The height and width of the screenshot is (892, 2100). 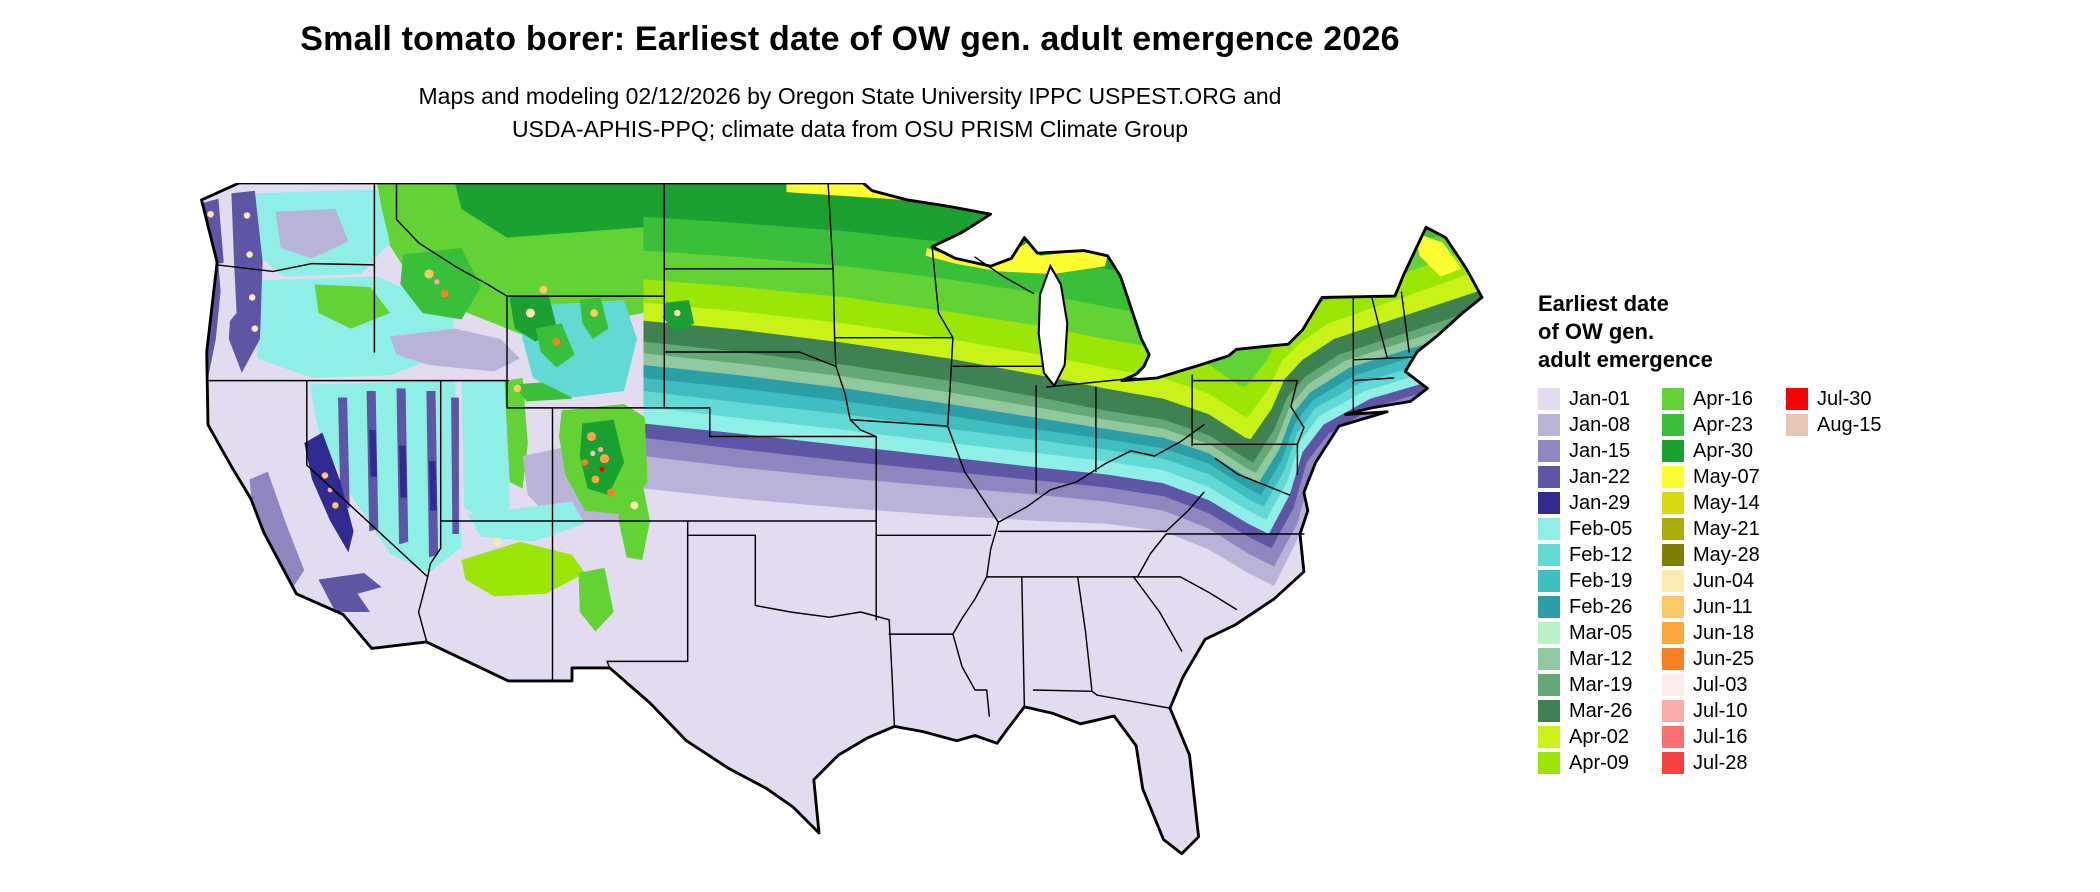 I want to click on legend-entry-label: Jul-16, so click(x=1720, y=736).